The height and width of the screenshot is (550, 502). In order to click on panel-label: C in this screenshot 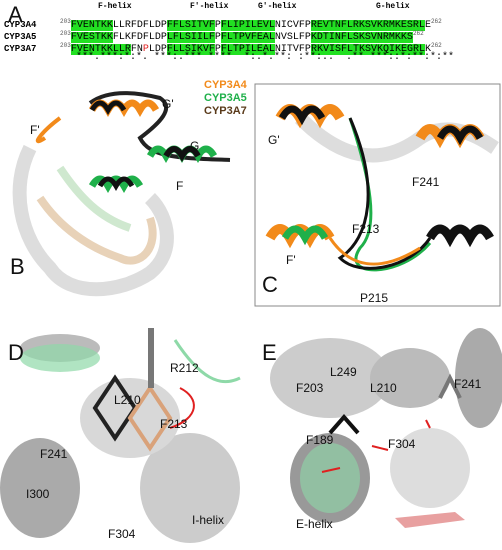, I will do `click(270, 284)`.